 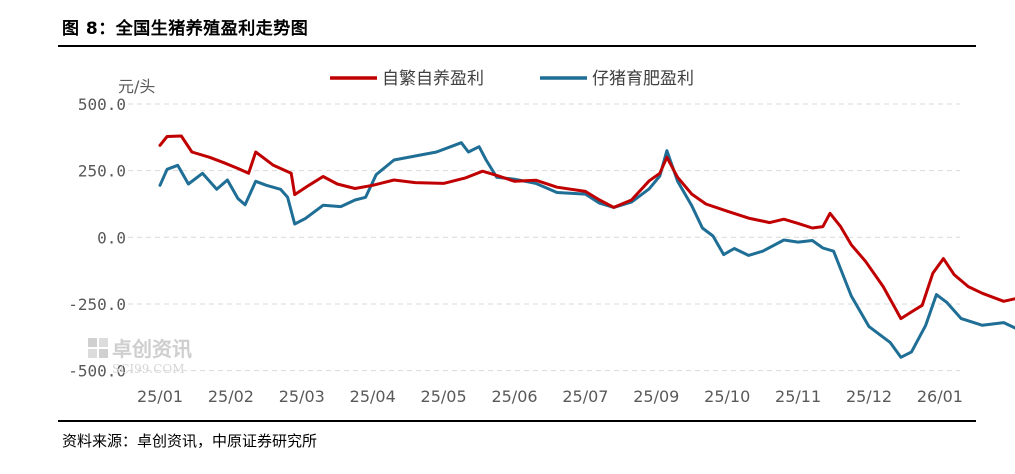 What do you see at coordinates (727, 396) in the screenshot?
I see `x-tick-label: 25/10` at bounding box center [727, 396].